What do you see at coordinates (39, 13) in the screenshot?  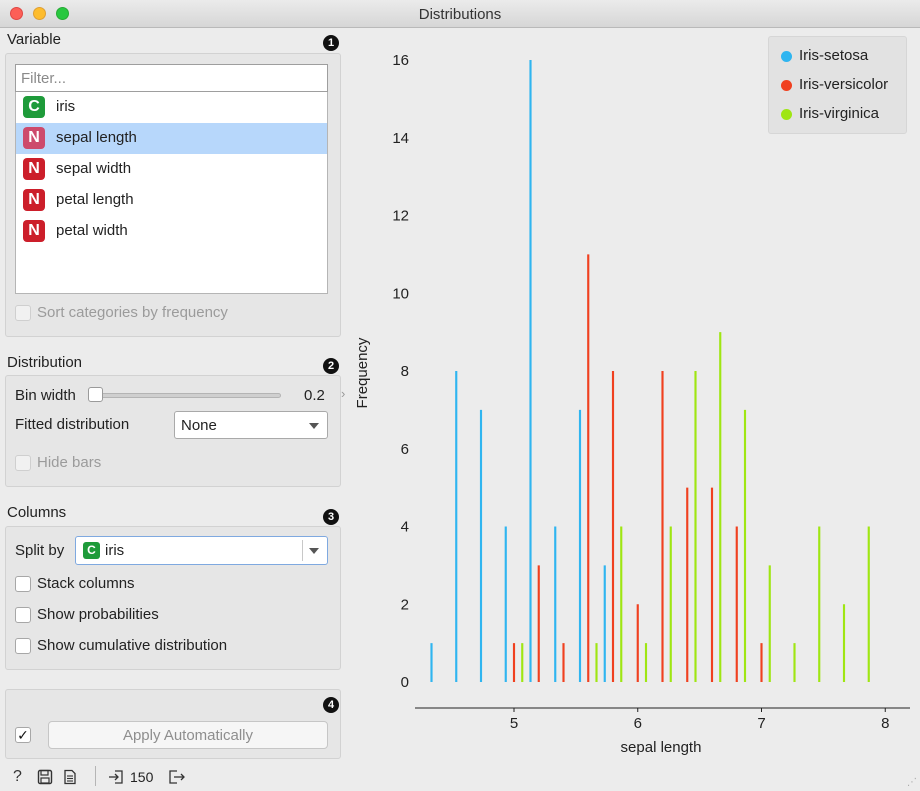 I see `minimize-window-button` at bounding box center [39, 13].